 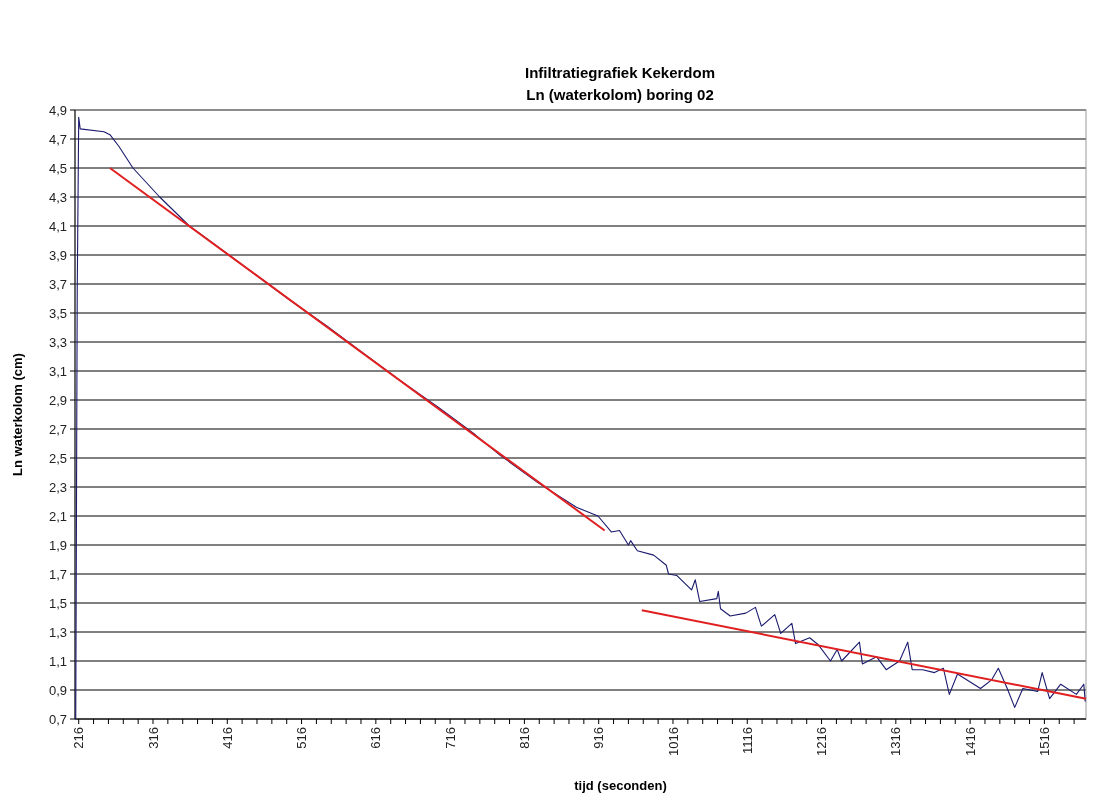 I want to click on x-tick-label: 816, so click(x=524, y=738).